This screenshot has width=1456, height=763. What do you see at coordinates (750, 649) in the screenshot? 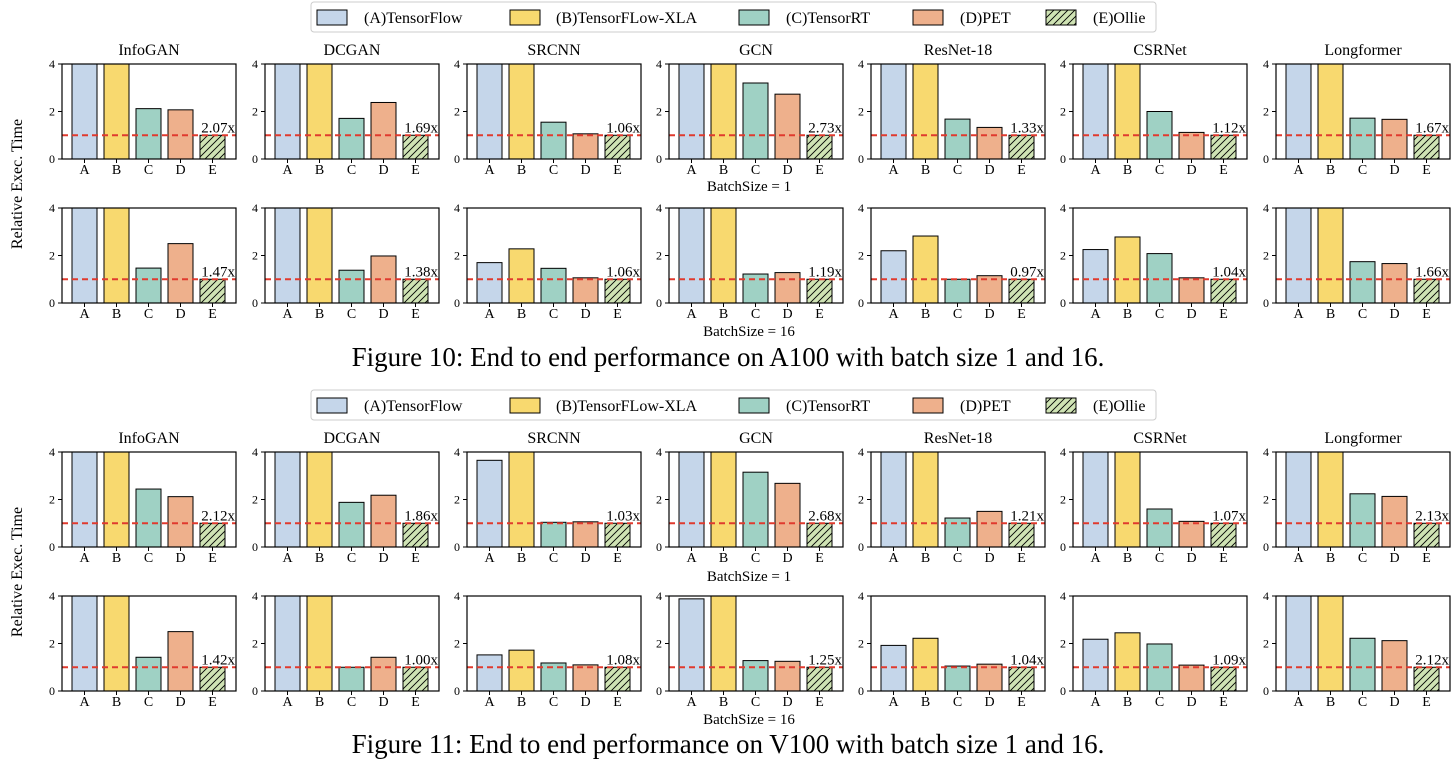
I see `panel-4: 0 2 4 A B C D E 1.25x` at bounding box center [750, 649].